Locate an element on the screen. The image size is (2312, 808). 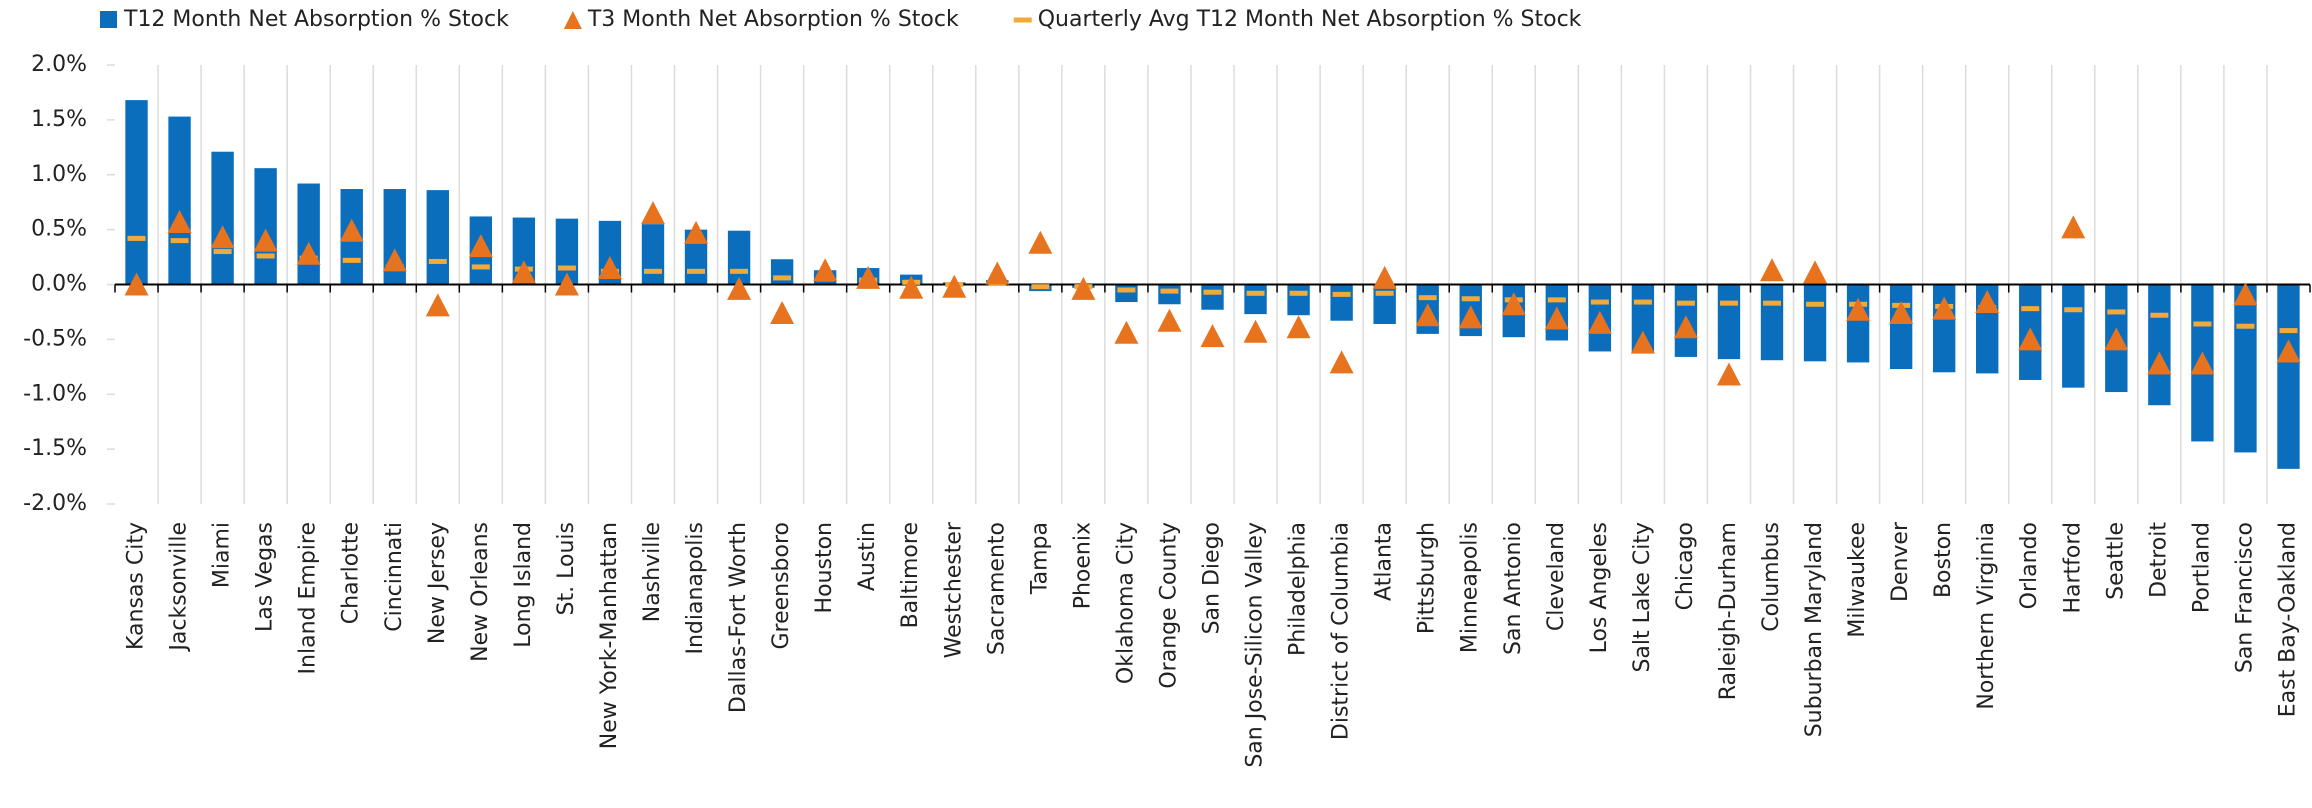
x-tick-label: Kansas City is located at coordinates (136, 586).